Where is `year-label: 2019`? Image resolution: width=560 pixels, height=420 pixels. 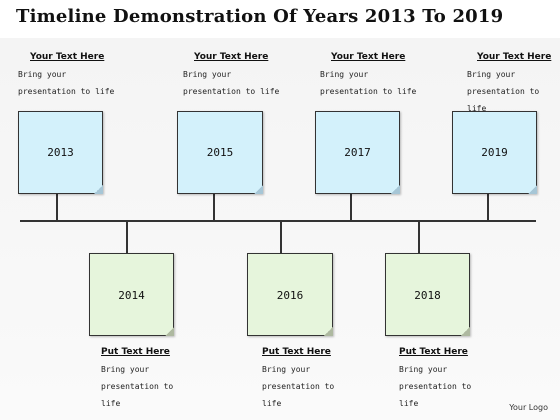 year-label: 2019 is located at coordinates (494, 152).